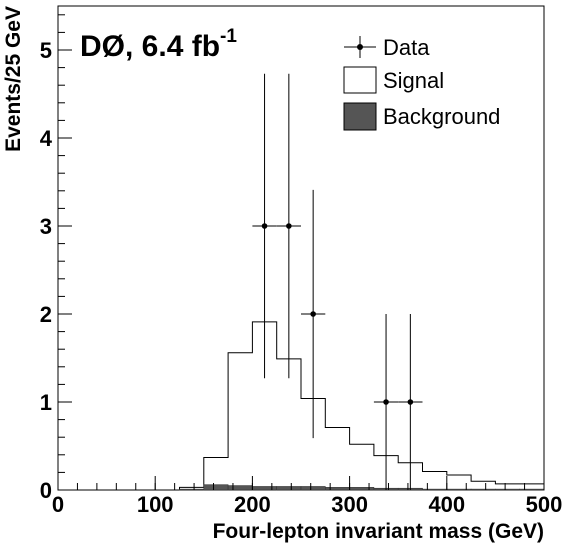 The width and height of the screenshot is (567, 544). What do you see at coordinates (349, 504) in the screenshot?
I see `x-tick-label: 300` at bounding box center [349, 504].